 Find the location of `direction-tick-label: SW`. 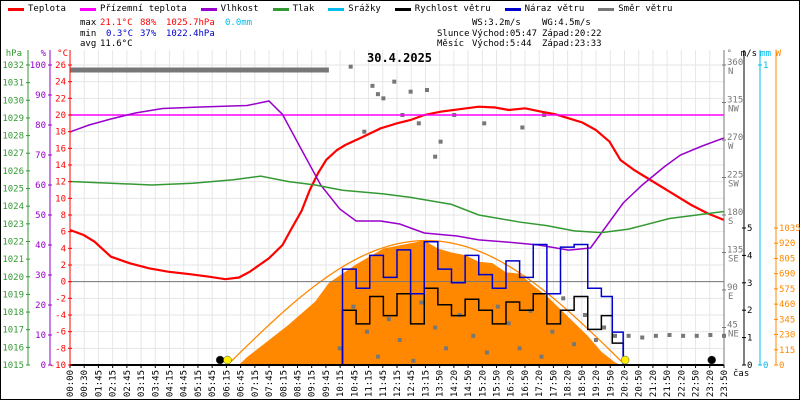

direction-tick-label: SW is located at coordinates (733, 185).